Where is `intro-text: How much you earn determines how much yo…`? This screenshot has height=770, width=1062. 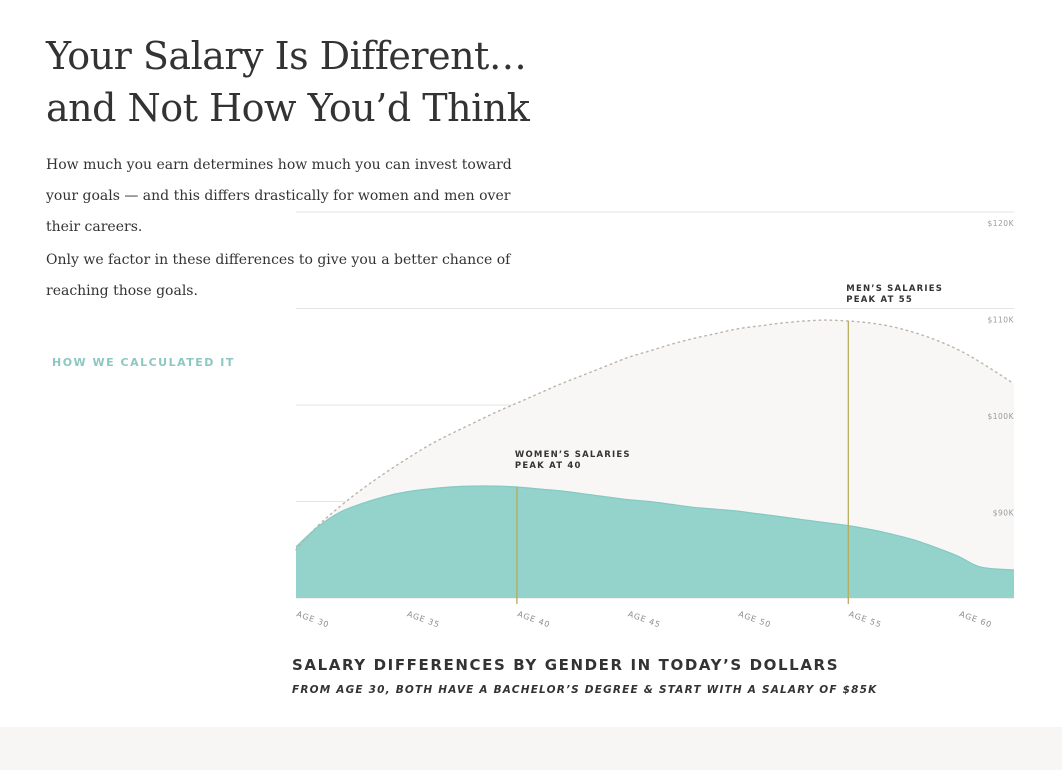
intro-text: How much you earn determines how much yo… is located at coordinates (296, 229).